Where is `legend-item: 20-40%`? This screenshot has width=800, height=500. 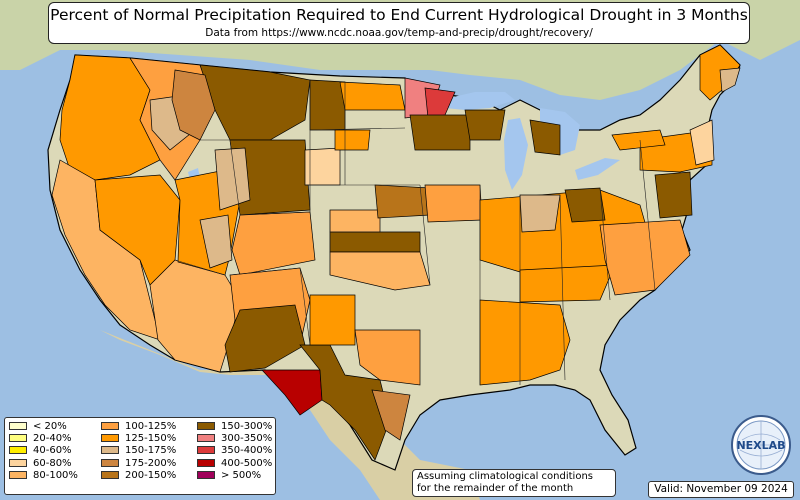 legend-item: 20-40% is located at coordinates (43, 439).